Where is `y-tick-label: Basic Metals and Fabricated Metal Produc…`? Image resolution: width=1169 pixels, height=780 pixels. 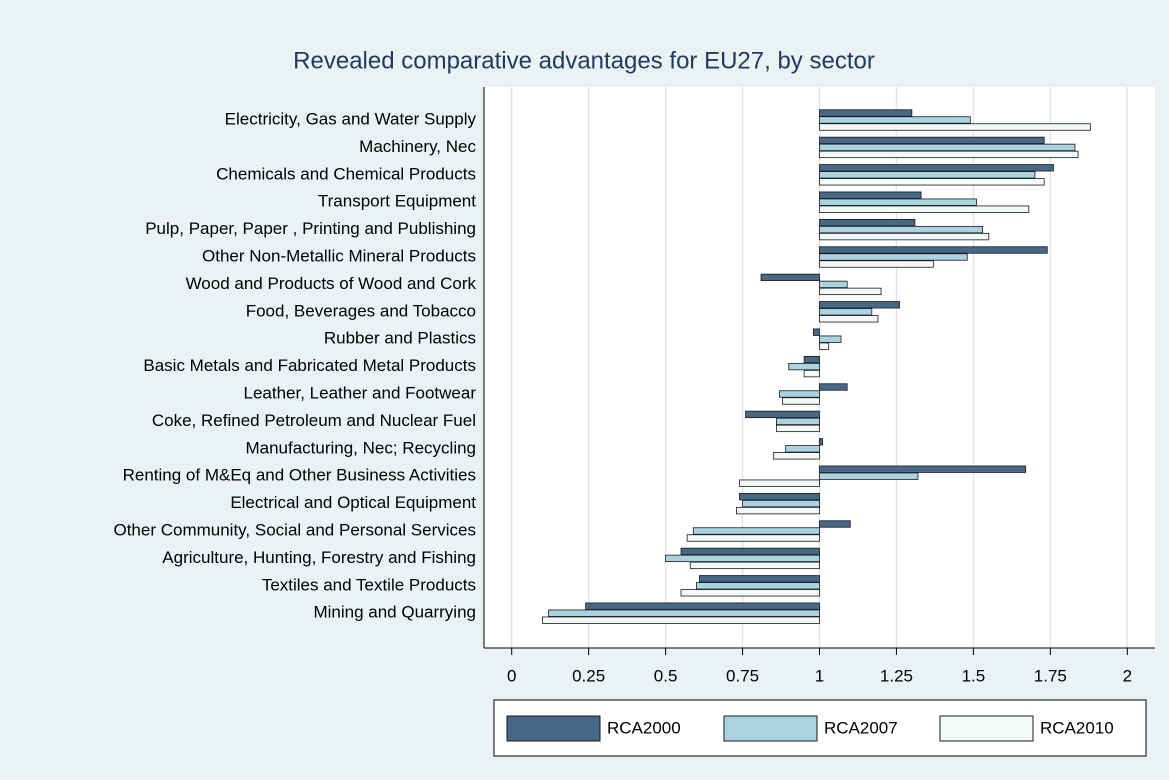 y-tick-label: Basic Metals and Fabricated Metal Produc… is located at coordinates (309, 365).